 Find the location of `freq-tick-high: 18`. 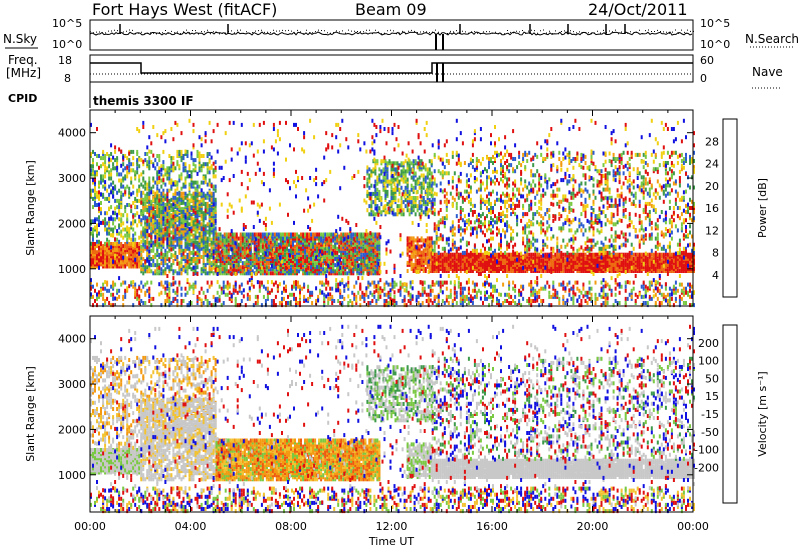

freq-tick-high: 18 is located at coordinates (65, 60).